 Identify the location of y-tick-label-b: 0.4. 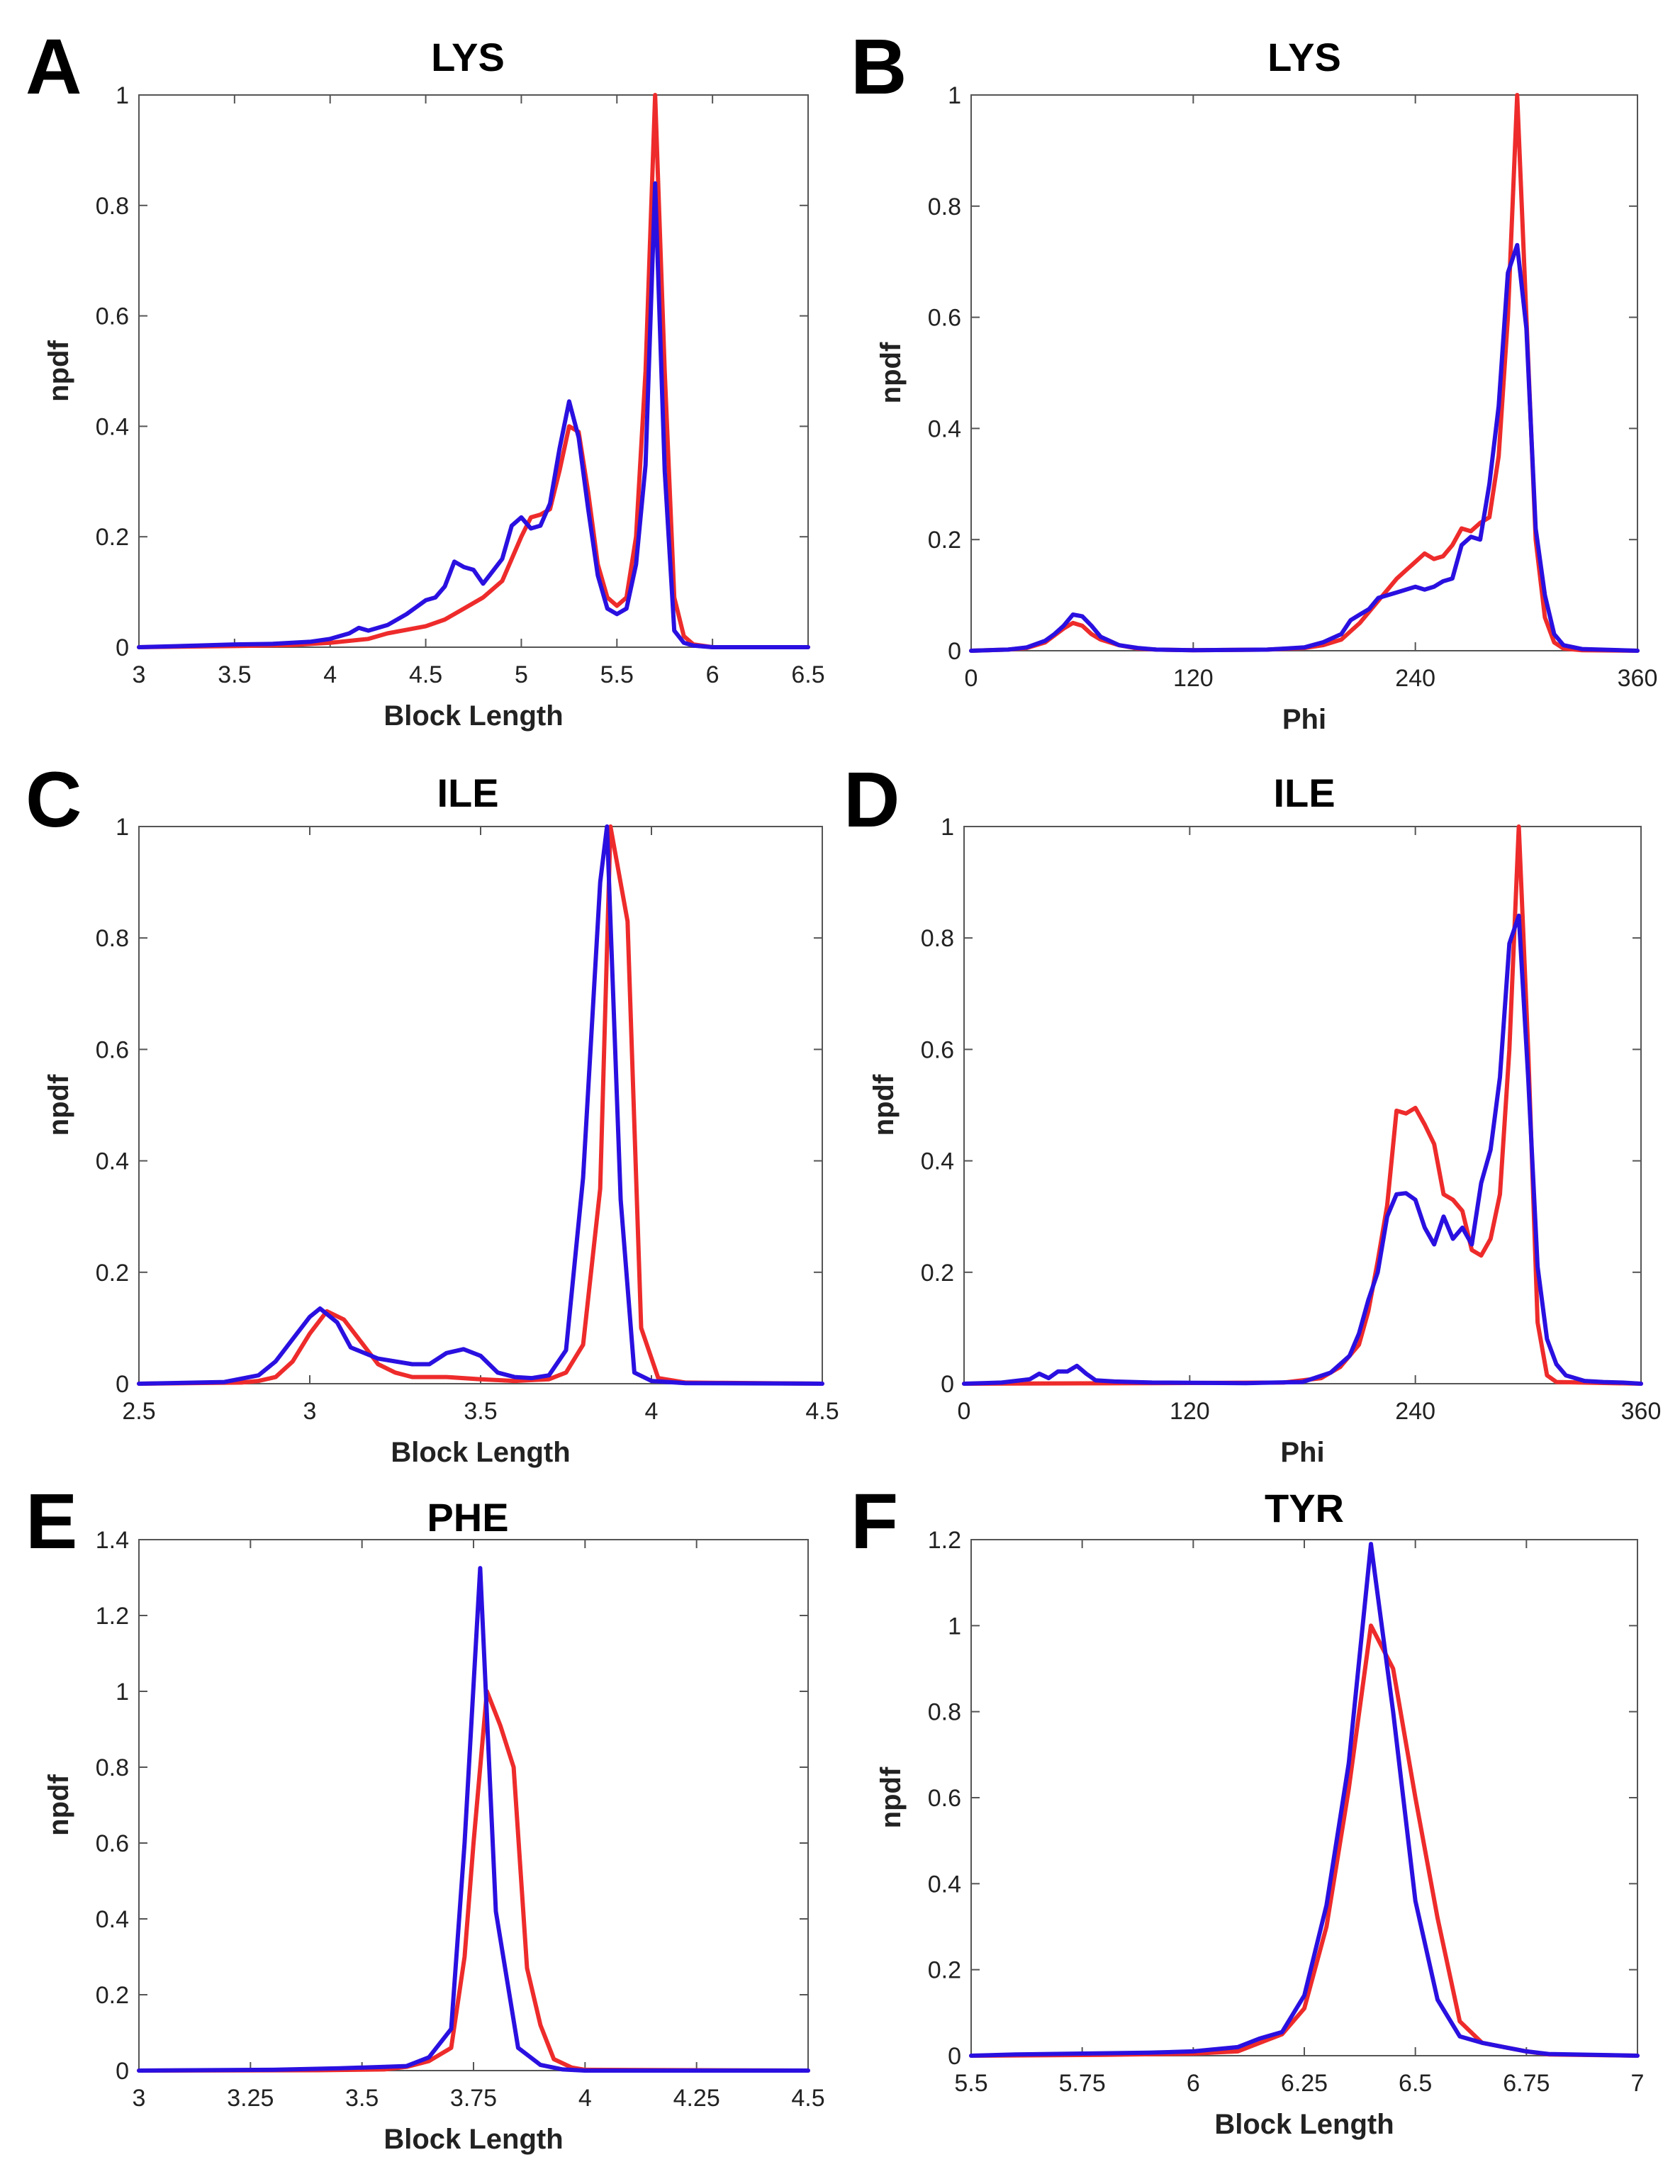
(944, 428).